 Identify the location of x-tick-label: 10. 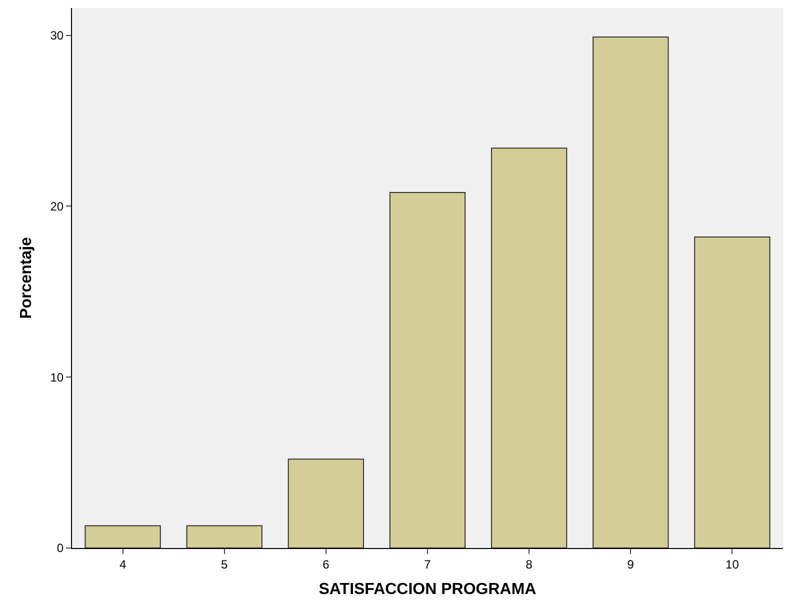
(733, 564).